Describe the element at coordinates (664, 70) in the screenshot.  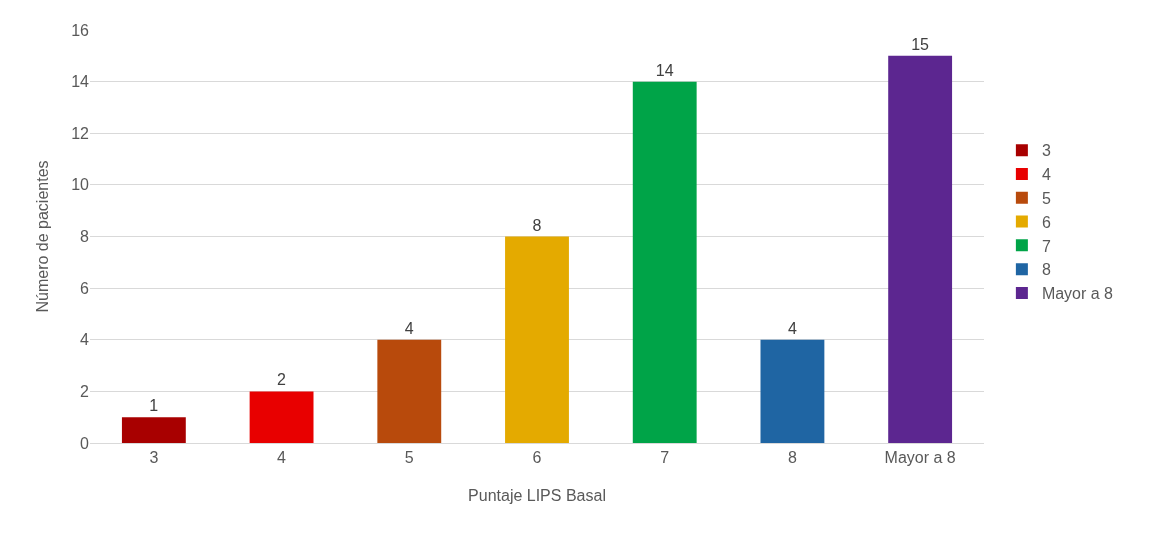
I see `data-label: 14` at that location.